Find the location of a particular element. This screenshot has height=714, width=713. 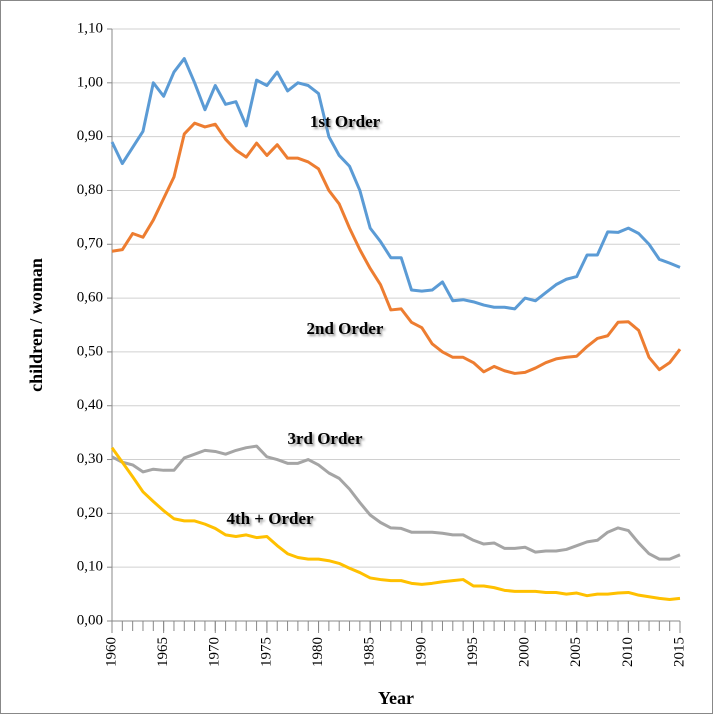

y-tick-label: 0,30 is located at coordinates (90, 459).